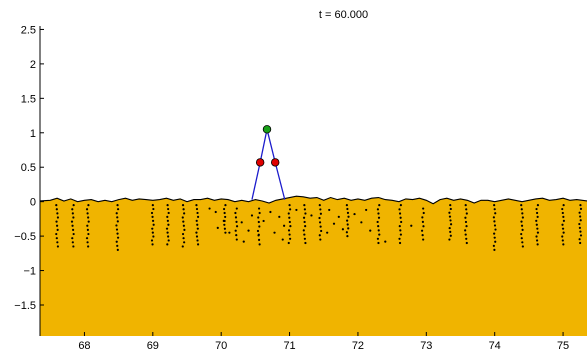 This screenshot has height=352, width=587. Describe the element at coordinates (25, 237) in the screenshot. I see `y-tick-label: −0.5` at that location.